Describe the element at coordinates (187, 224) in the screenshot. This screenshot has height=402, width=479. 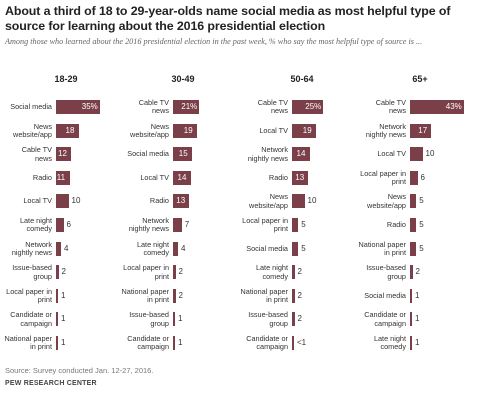
I see `value-label: 7` at that location.